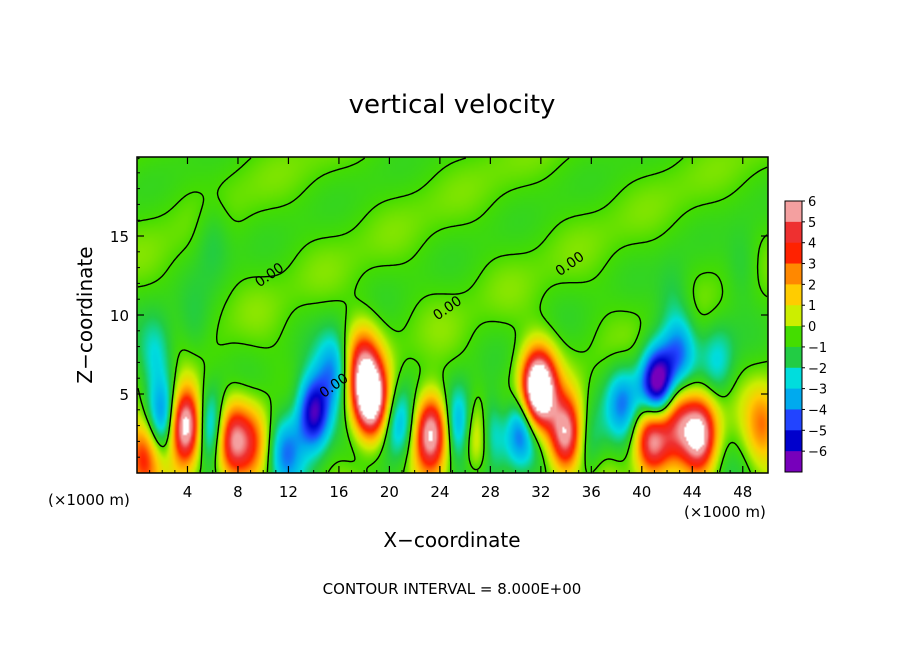 The width and height of the screenshot is (904, 654). What do you see at coordinates (812, 223) in the screenshot?
I see `colorbar-label: 5` at bounding box center [812, 223].